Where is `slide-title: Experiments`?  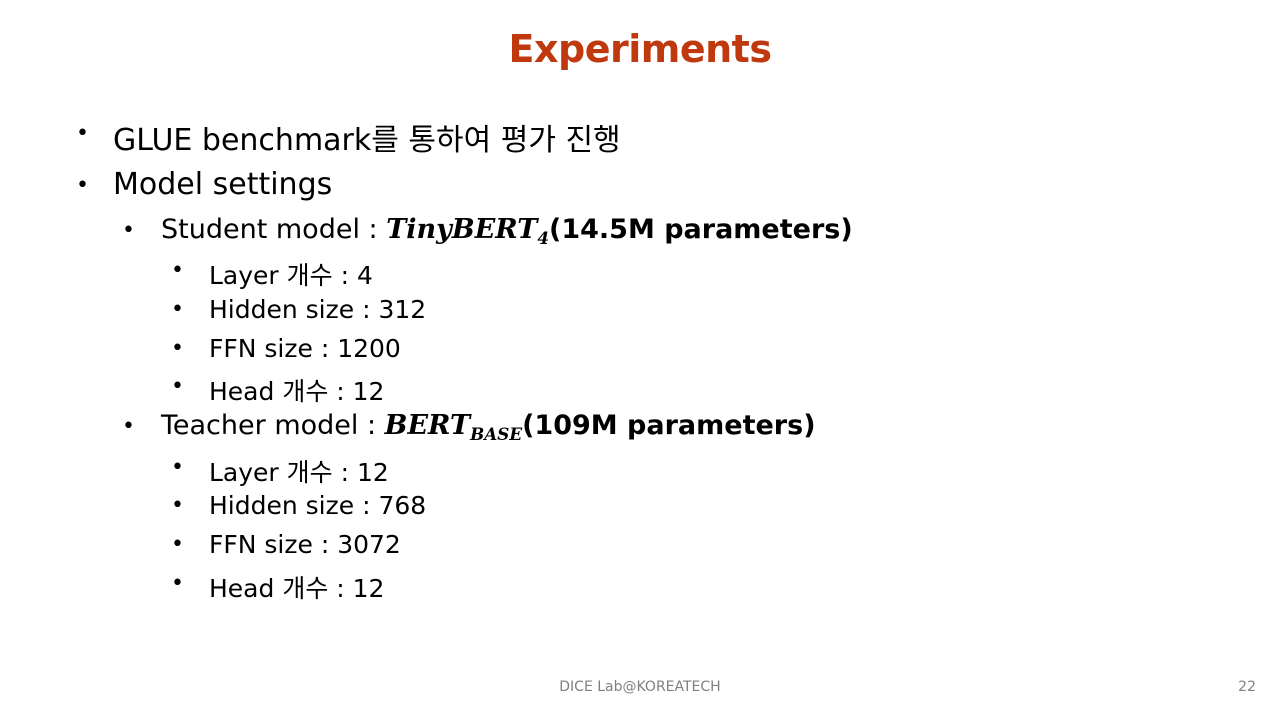
slide-title: Experiments is located at coordinates (640, 49).